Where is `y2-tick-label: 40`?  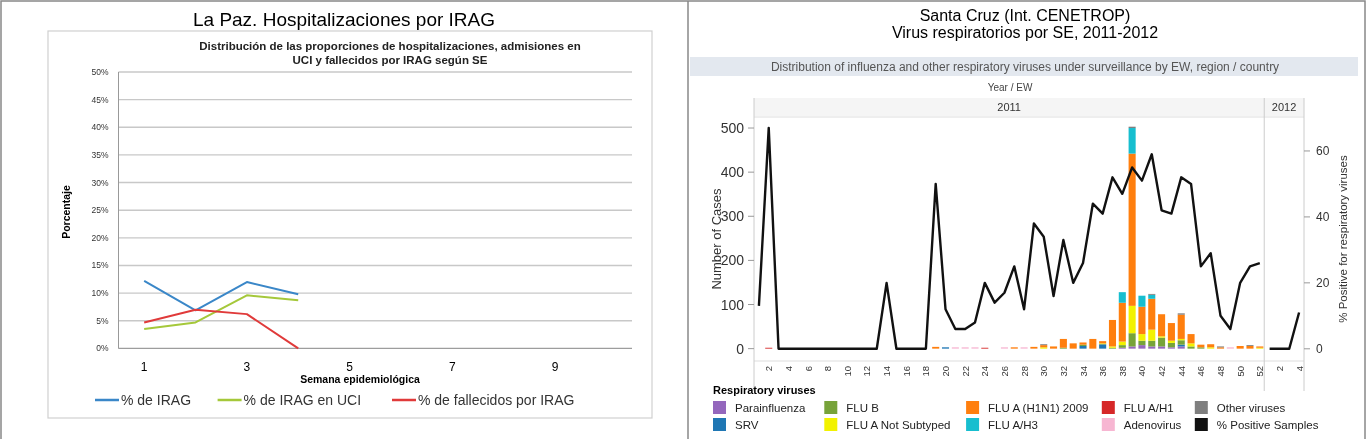 y2-tick-label: 40 is located at coordinates (1323, 216).